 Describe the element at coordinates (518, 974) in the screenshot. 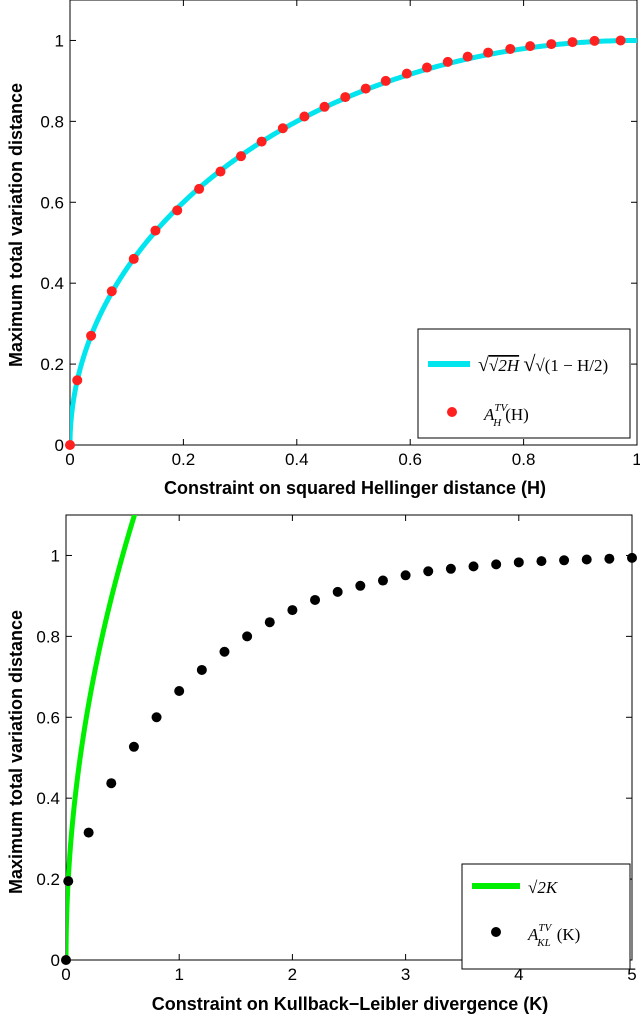

I see `x-tick-label: 4` at that location.